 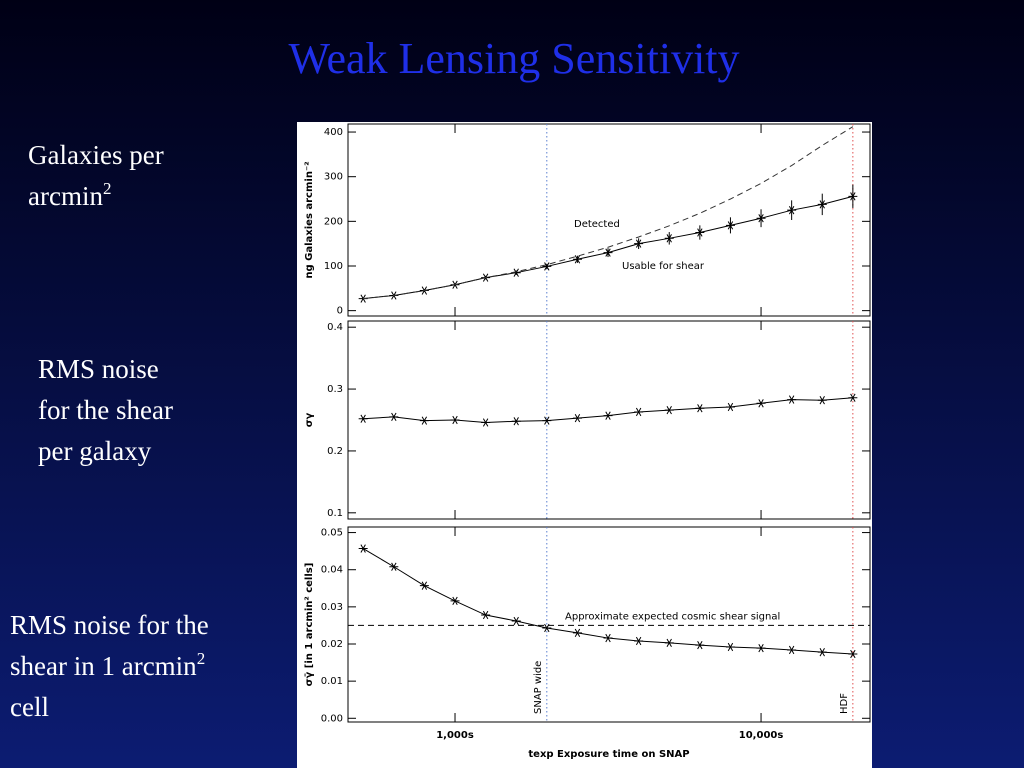 I want to click on y-tick-label: 100, so click(x=333, y=266).